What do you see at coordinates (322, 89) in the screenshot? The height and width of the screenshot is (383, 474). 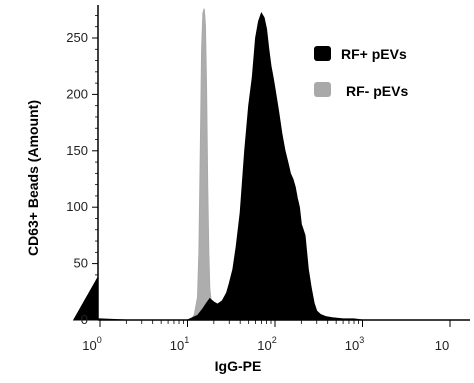 I see `legend-swatch-rf-minus` at bounding box center [322, 89].